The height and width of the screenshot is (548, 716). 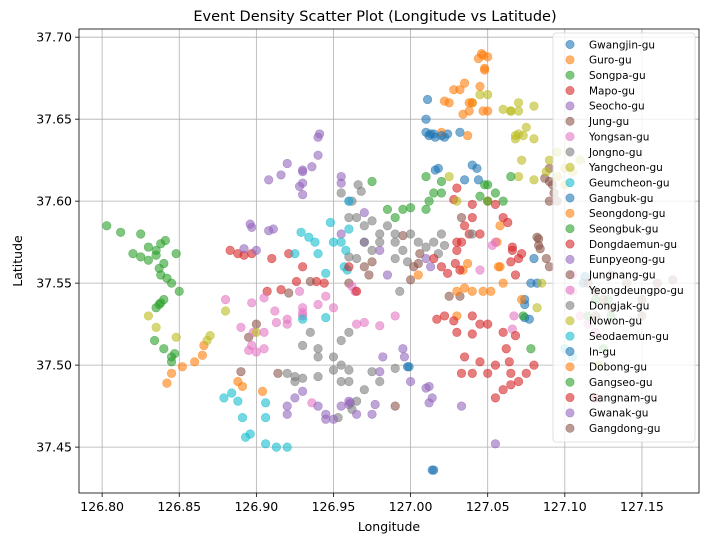 I want to click on legend-label: Seongbuk-gu, so click(x=623, y=230).